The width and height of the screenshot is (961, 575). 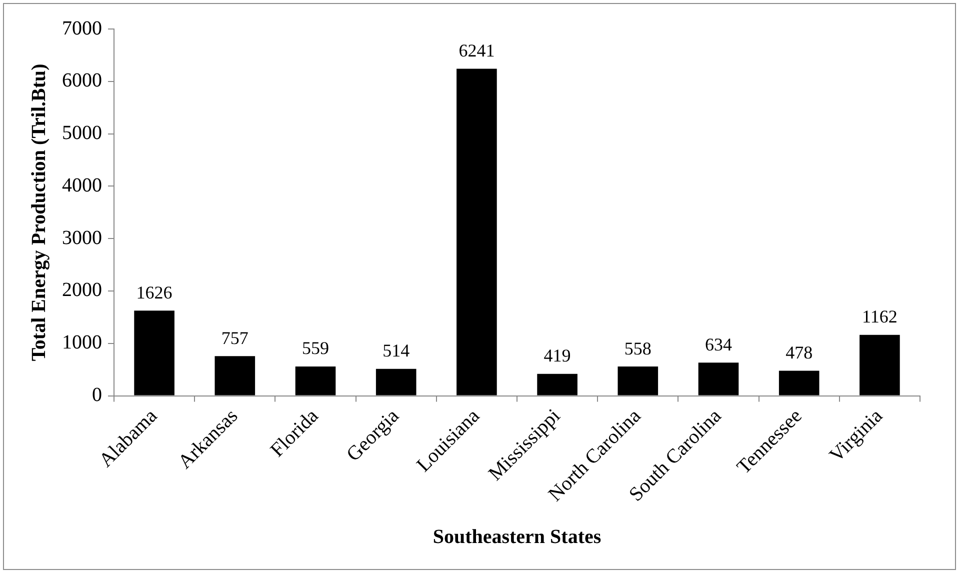 What do you see at coordinates (476, 50) in the screenshot?
I see `data-label: 6241` at bounding box center [476, 50].